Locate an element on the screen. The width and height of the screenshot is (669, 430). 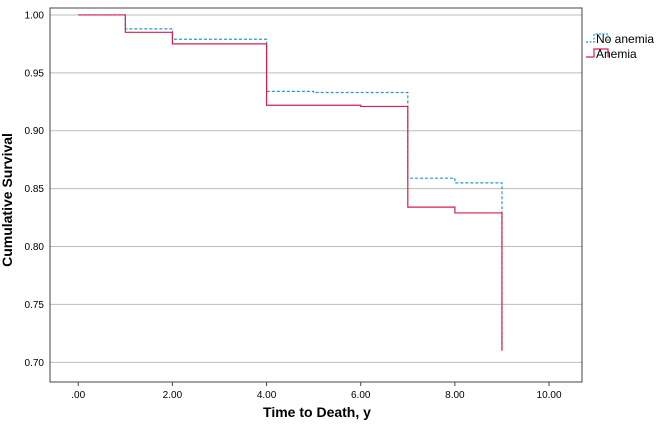
x-axis-ticks: .00 2.00 4.00 6.00 8.00 10.00 is located at coordinates (316, 391).